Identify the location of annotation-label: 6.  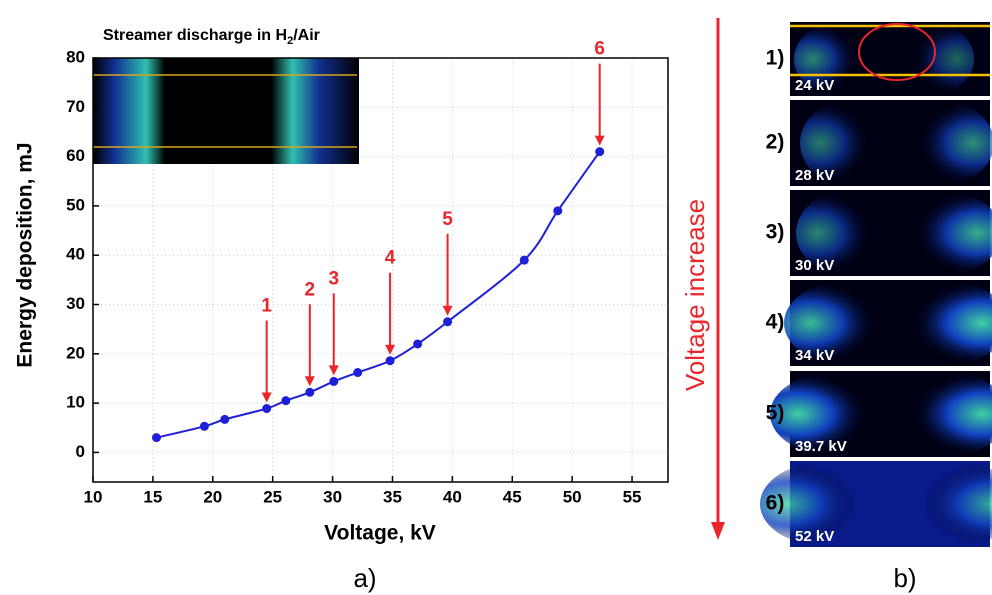
(599, 49).